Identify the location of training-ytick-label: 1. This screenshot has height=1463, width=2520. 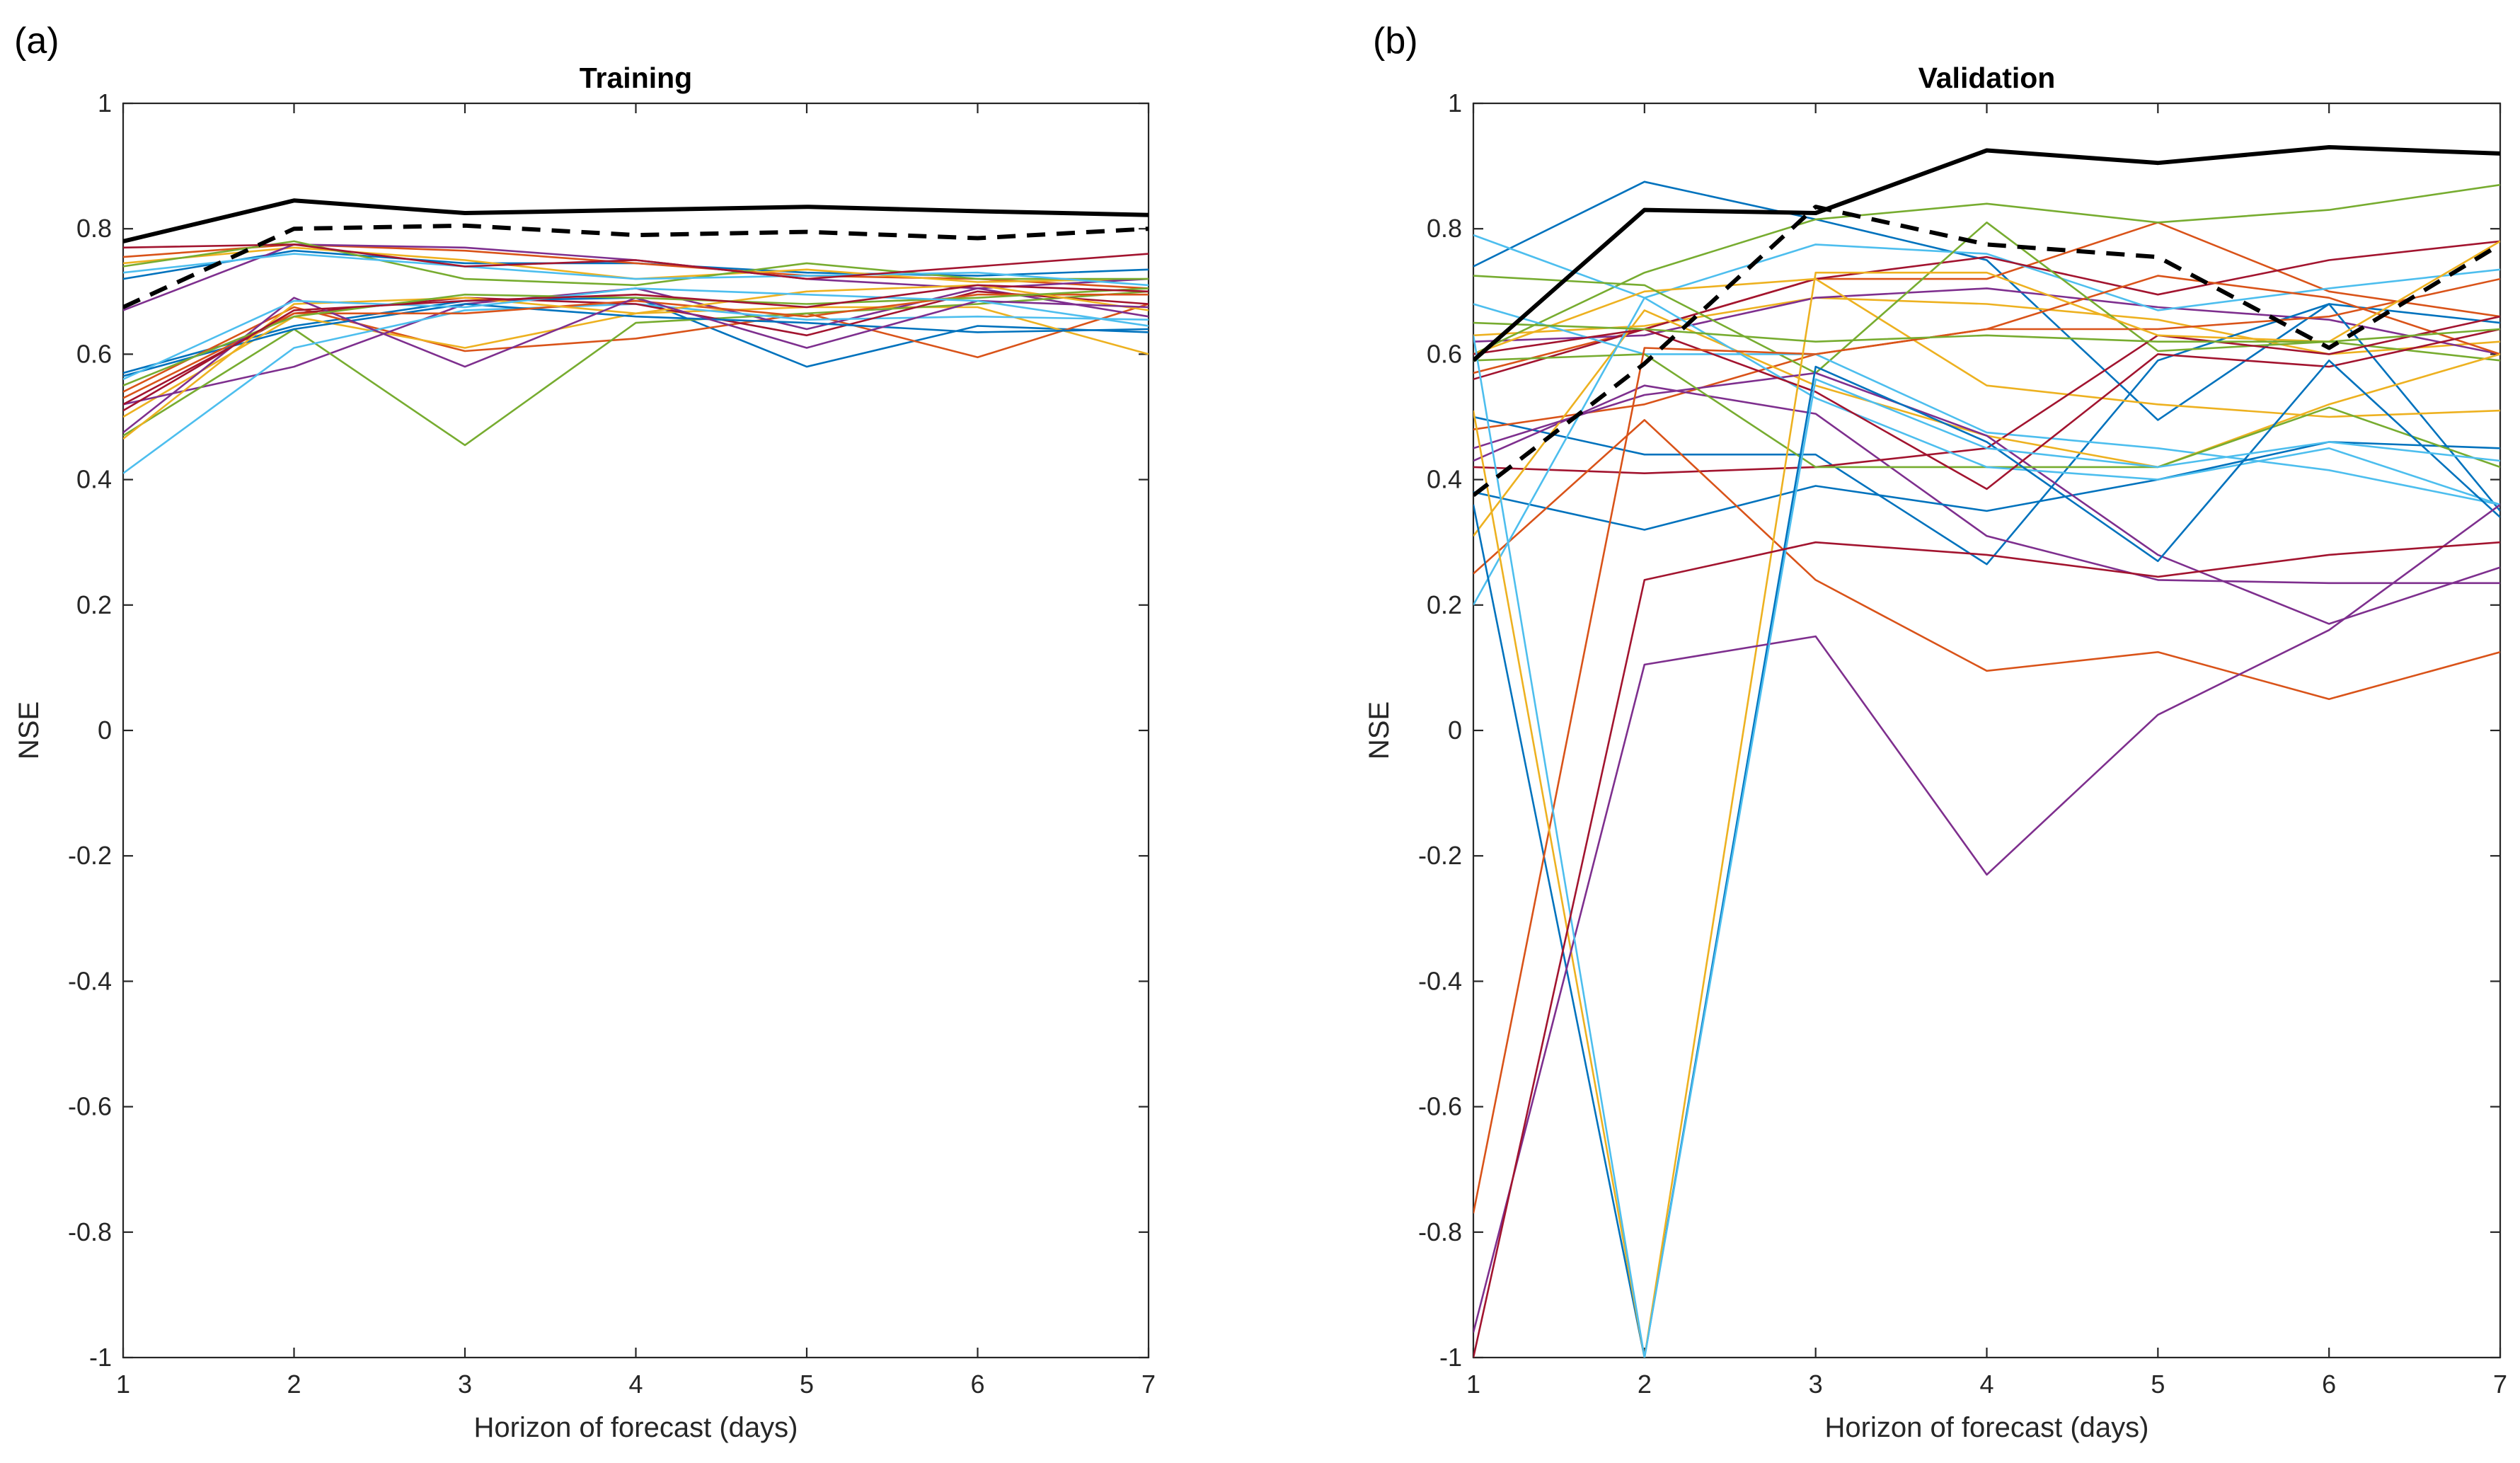
(105, 102).